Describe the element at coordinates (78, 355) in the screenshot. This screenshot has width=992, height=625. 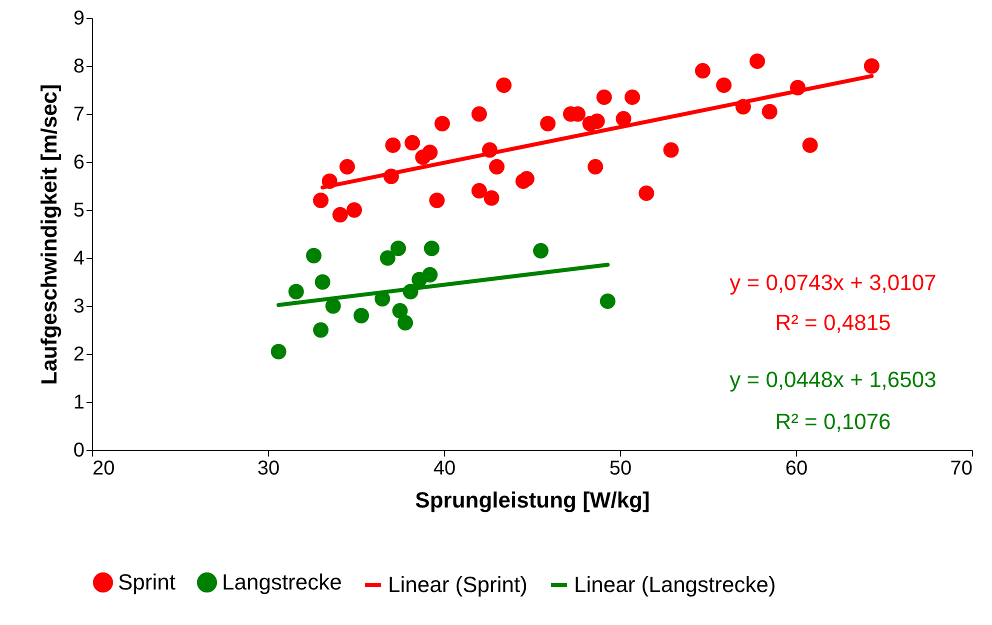
I see `y-tick-label: 2` at that location.